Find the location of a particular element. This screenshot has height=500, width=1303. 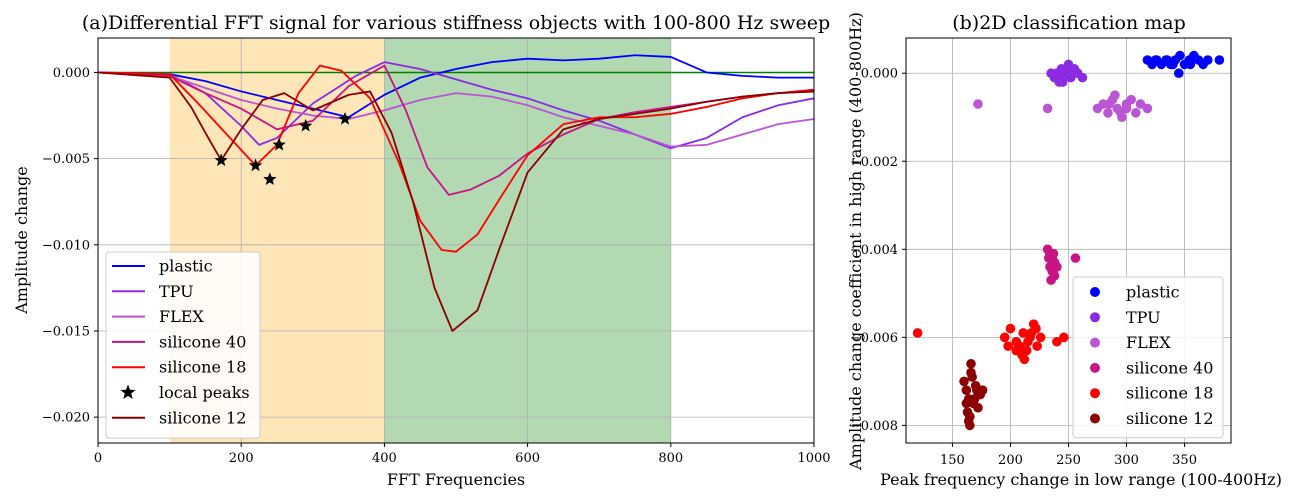

legend-box is located at coordinates (183, 345).